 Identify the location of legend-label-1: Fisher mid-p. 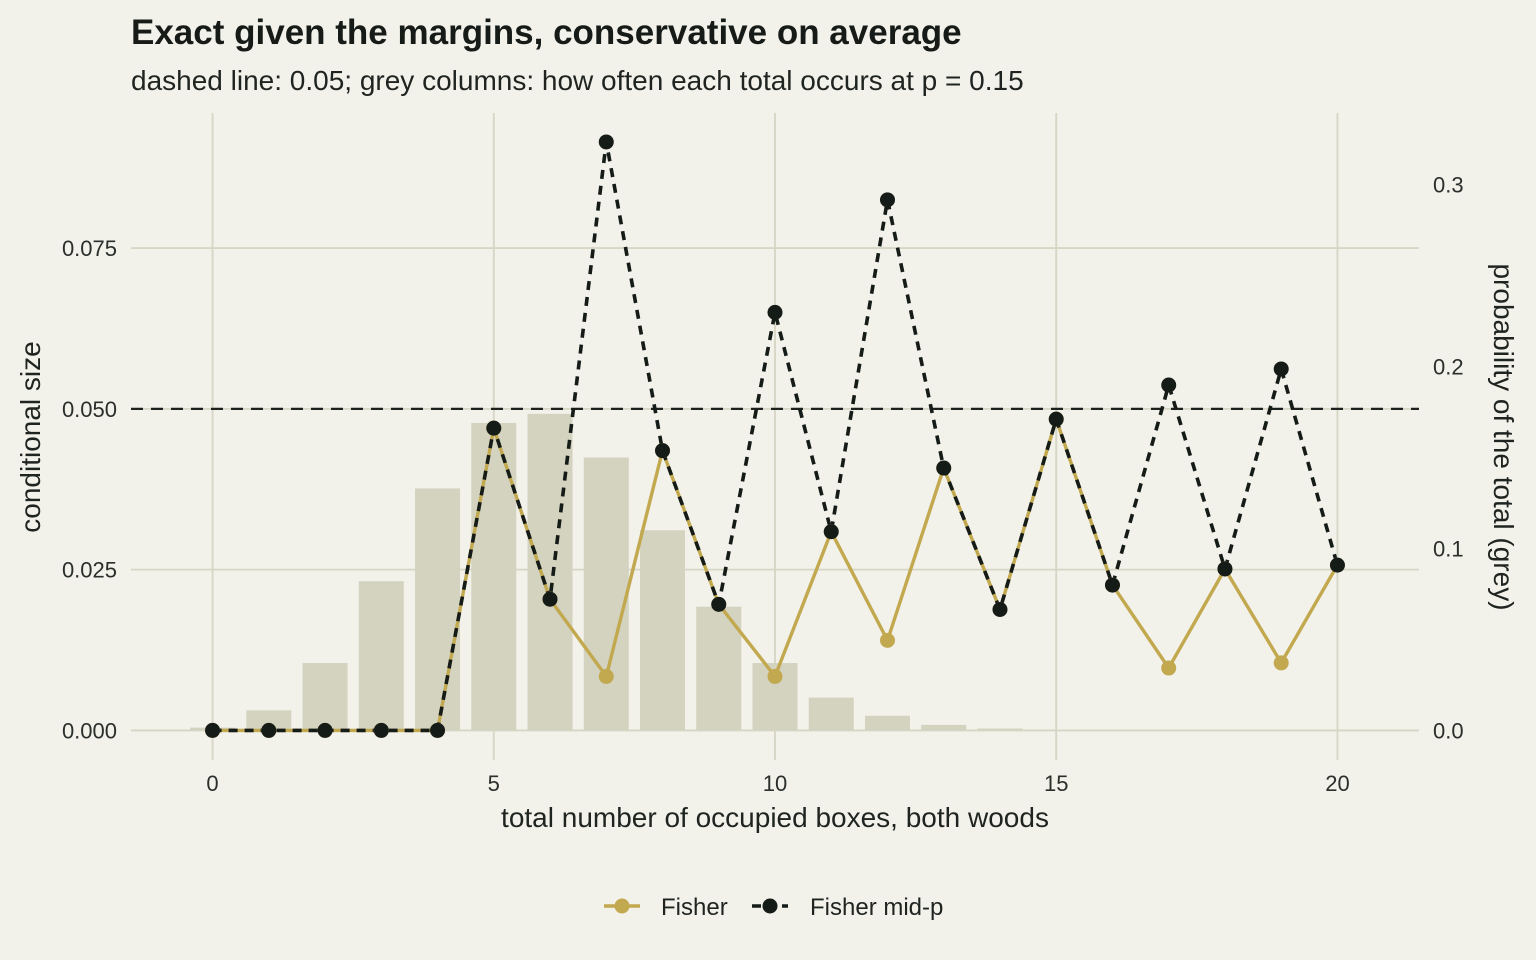
(876, 907).